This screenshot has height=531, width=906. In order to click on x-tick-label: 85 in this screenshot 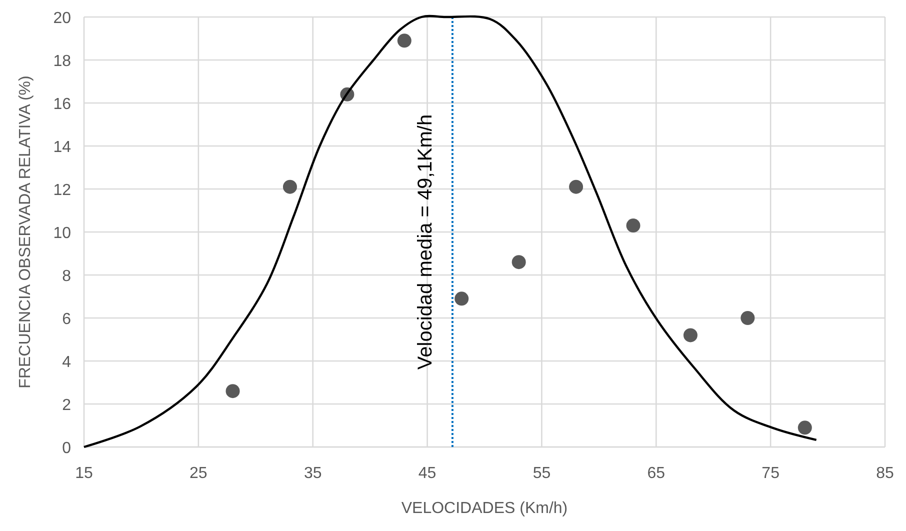, I will do `click(885, 473)`.